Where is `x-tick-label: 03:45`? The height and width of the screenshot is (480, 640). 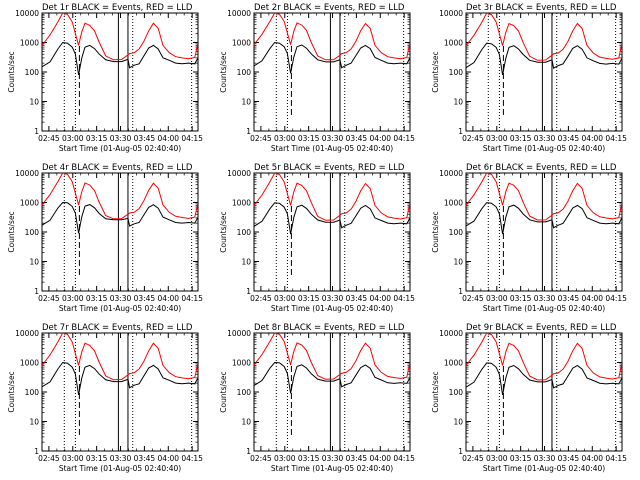
x-tick-label: 03:45 is located at coordinates (357, 138).